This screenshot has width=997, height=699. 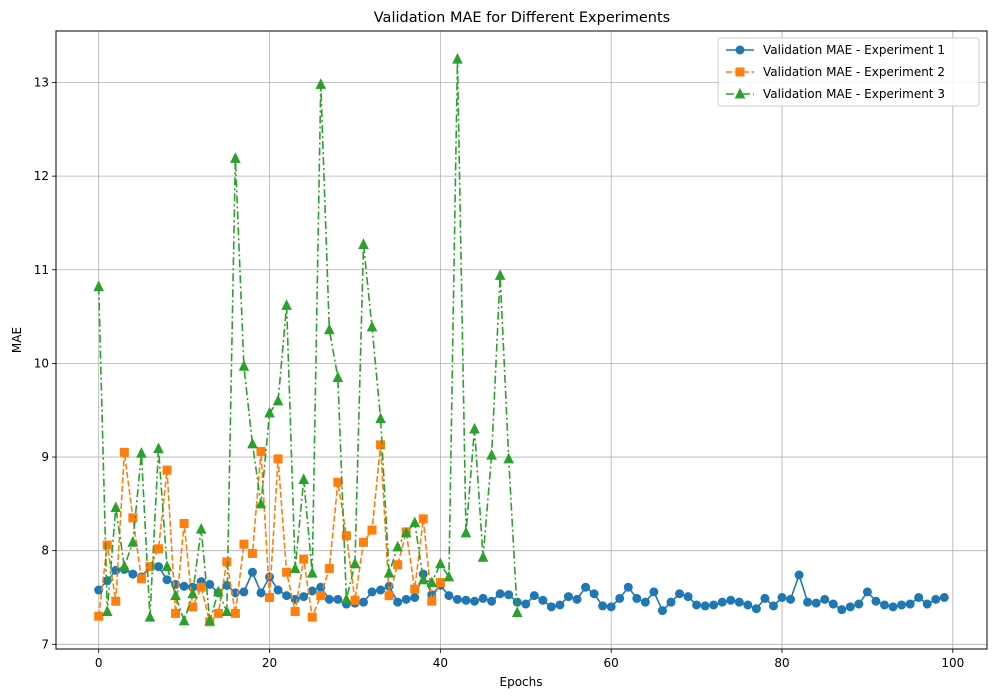 I want to click on y-tick-label: 10, so click(x=41, y=363).